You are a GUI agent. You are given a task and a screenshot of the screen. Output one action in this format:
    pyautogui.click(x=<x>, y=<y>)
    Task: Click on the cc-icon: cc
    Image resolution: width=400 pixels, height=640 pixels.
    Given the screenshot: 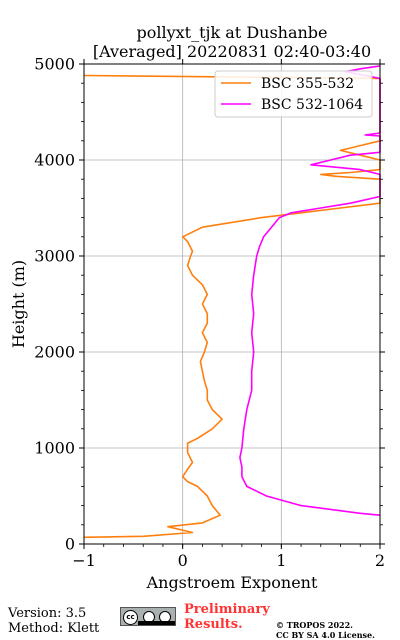 What is the action you would take?
    pyautogui.click(x=130, y=617)
    